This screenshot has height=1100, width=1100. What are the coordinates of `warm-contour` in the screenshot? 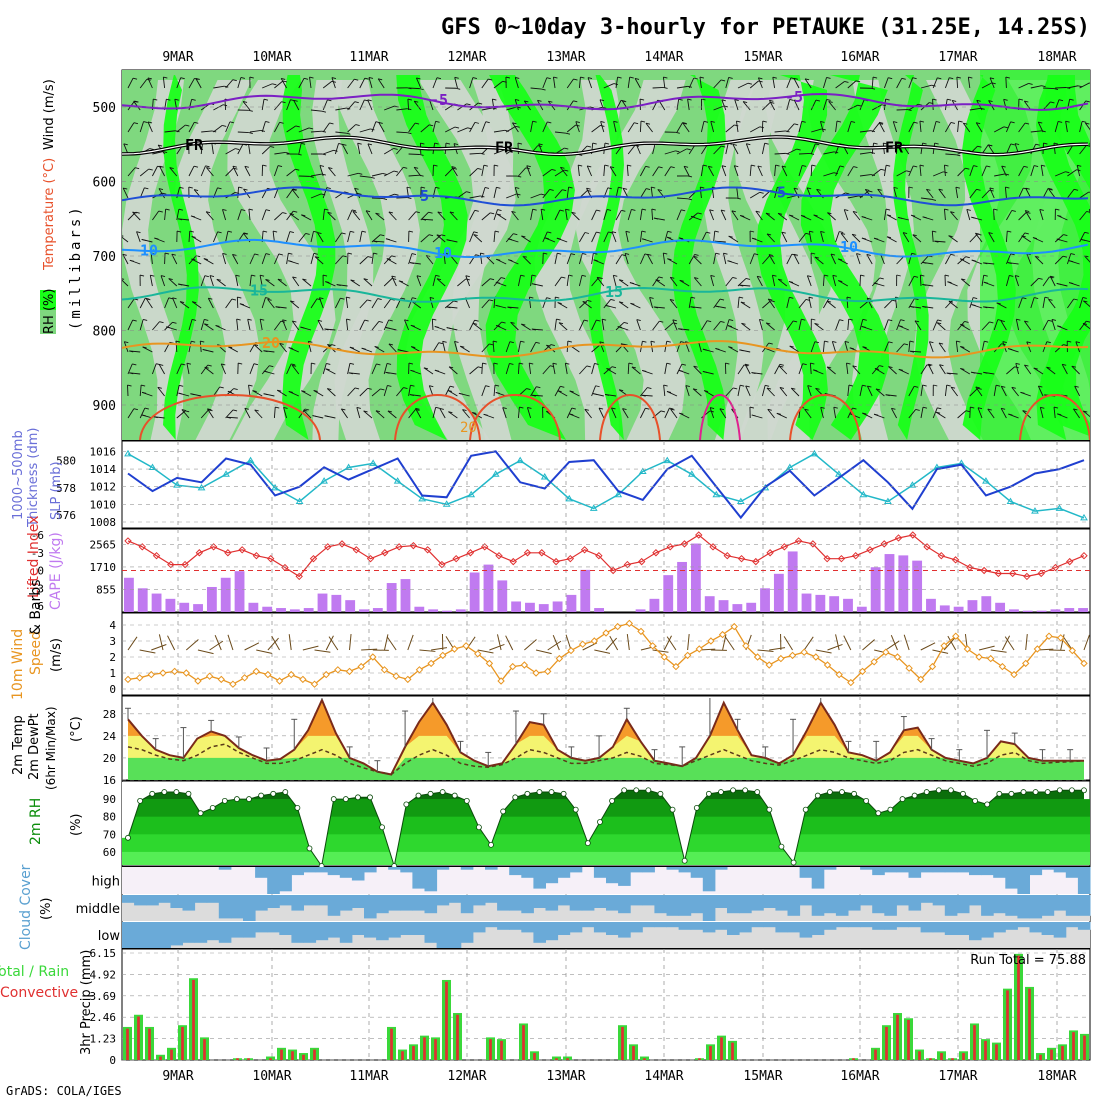 It's located at (515, 417).